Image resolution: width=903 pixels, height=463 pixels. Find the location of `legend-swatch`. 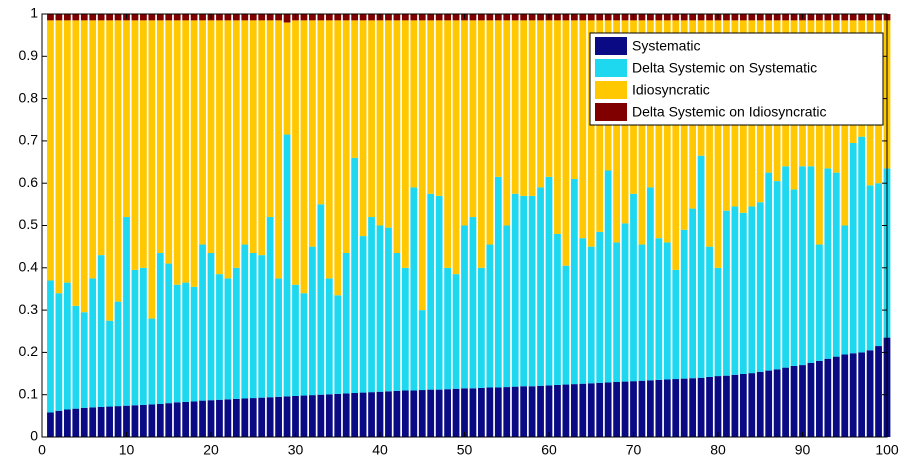

legend-swatch is located at coordinates (611, 46).